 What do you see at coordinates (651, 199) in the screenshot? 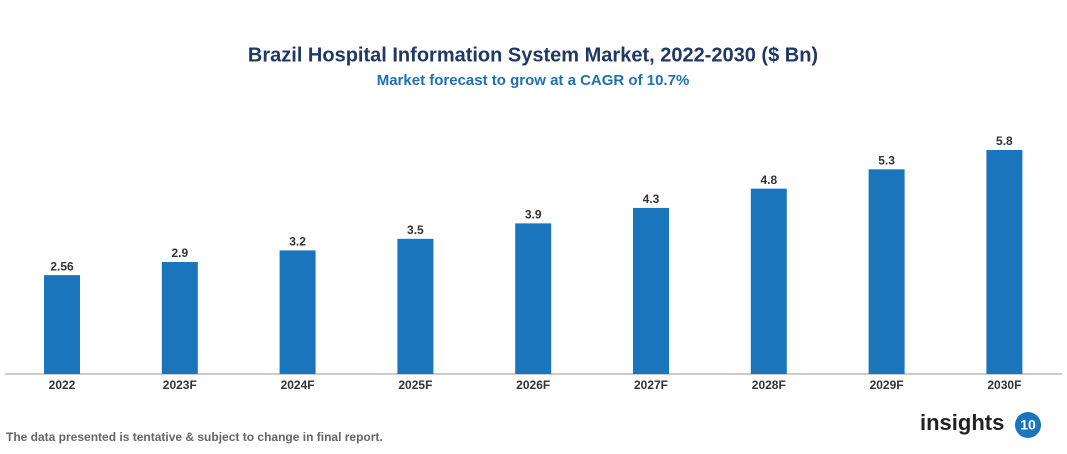
I see `data-label: 4.3` at bounding box center [651, 199].